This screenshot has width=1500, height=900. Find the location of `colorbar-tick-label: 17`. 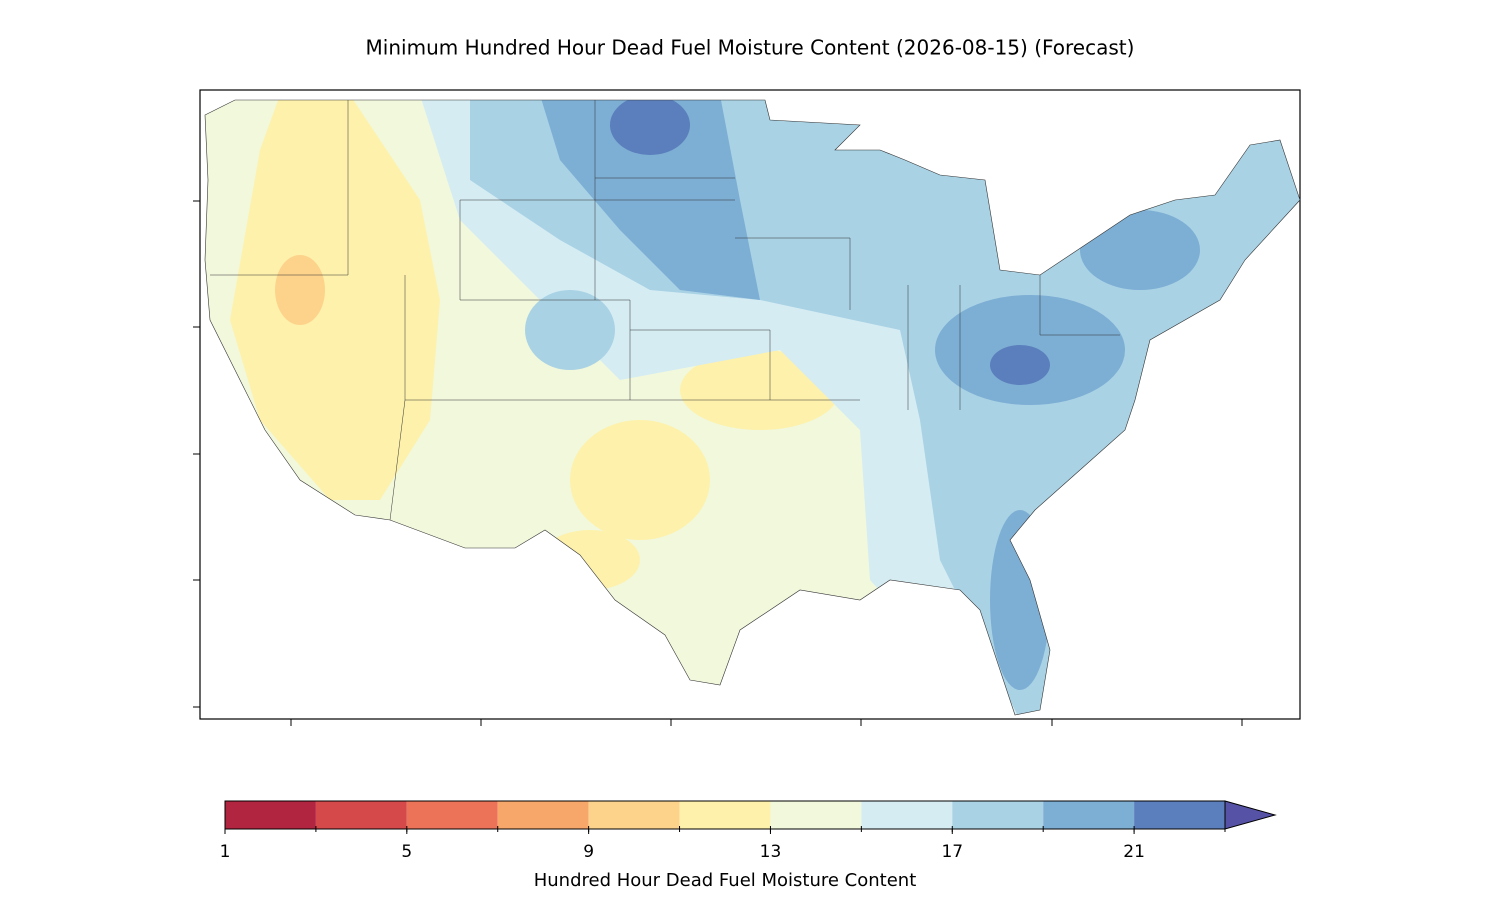

colorbar-tick-label: 17 is located at coordinates (952, 852).